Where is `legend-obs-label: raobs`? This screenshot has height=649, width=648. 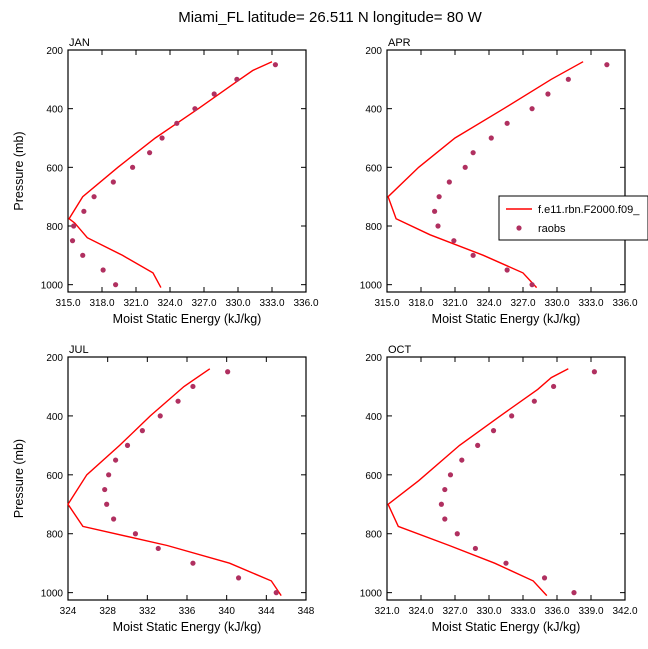 legend-obs-label: raobs is located at coordinates (552, 229).